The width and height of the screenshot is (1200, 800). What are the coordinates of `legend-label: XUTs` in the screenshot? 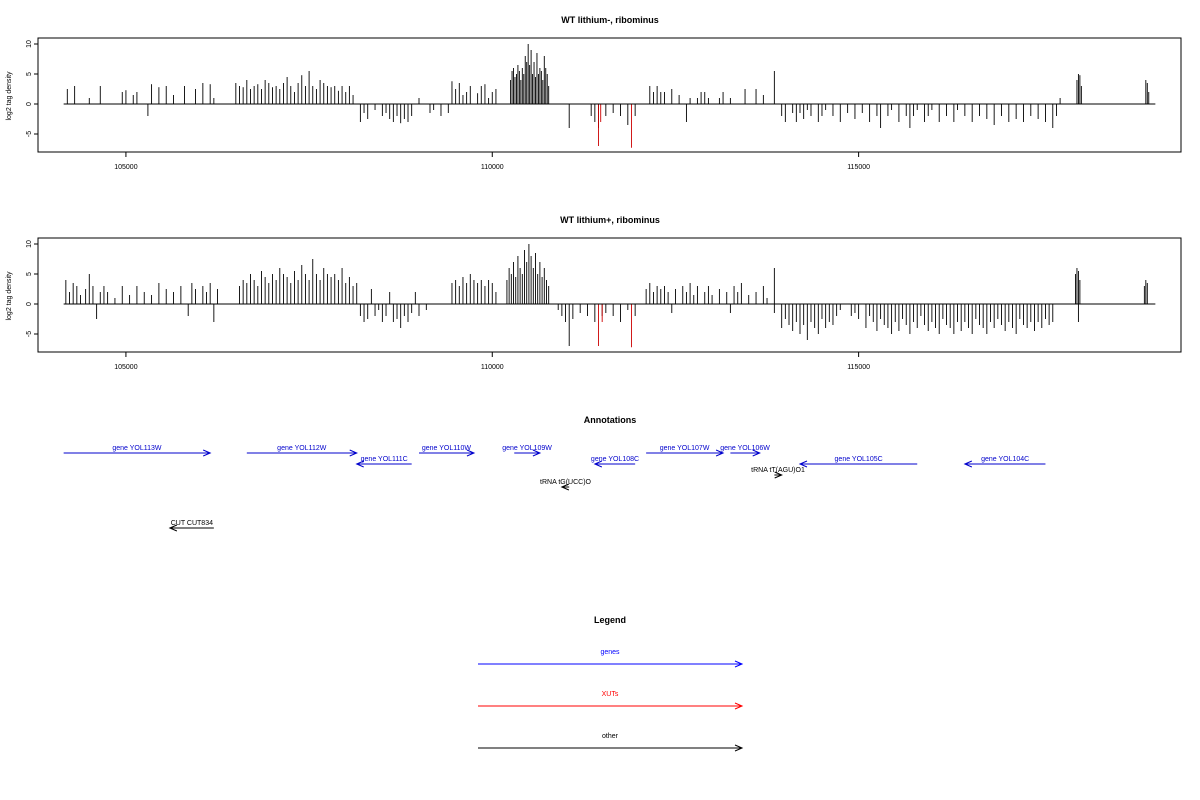 It's located at (610, 694).